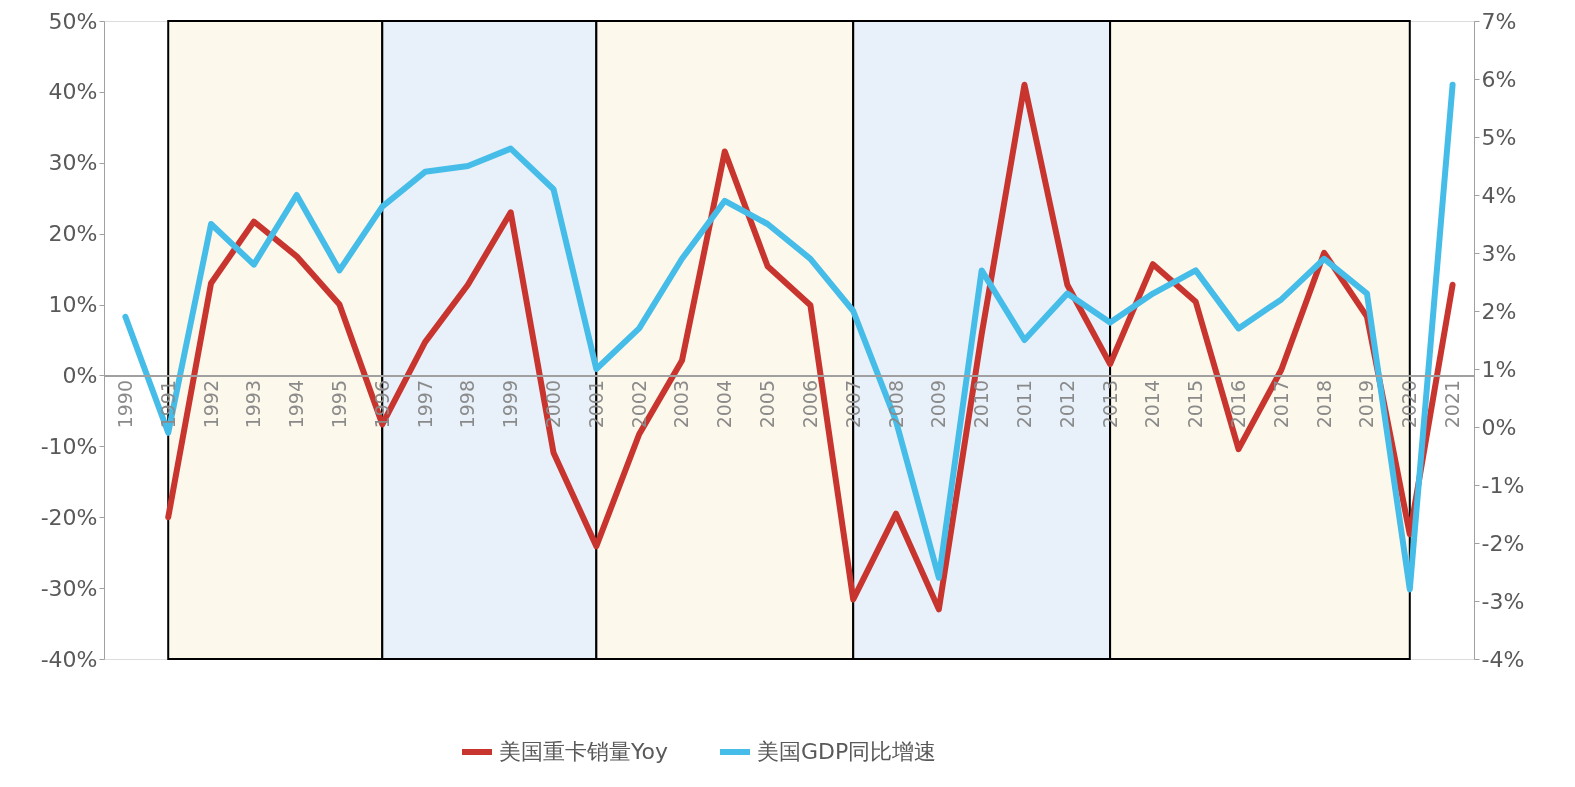  Describe the element at coordinates (210, 404) in the screenshot. I see `x-tick-label: 1992` at that location.